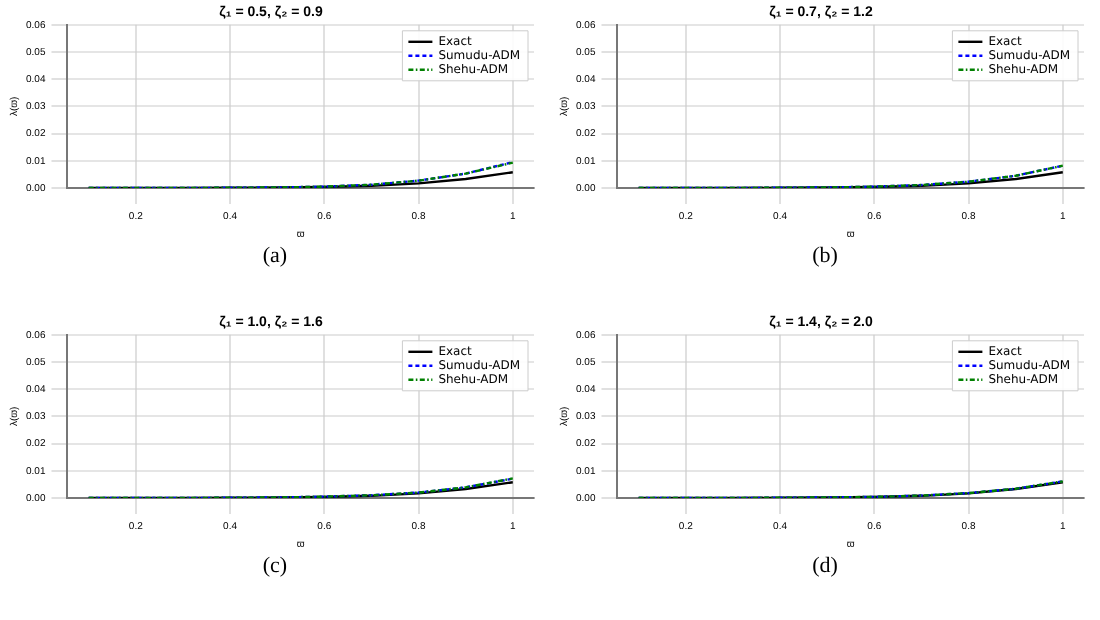 This screenshot has height=620, width=1100. I want to click on text: (a), so click(275, 256).